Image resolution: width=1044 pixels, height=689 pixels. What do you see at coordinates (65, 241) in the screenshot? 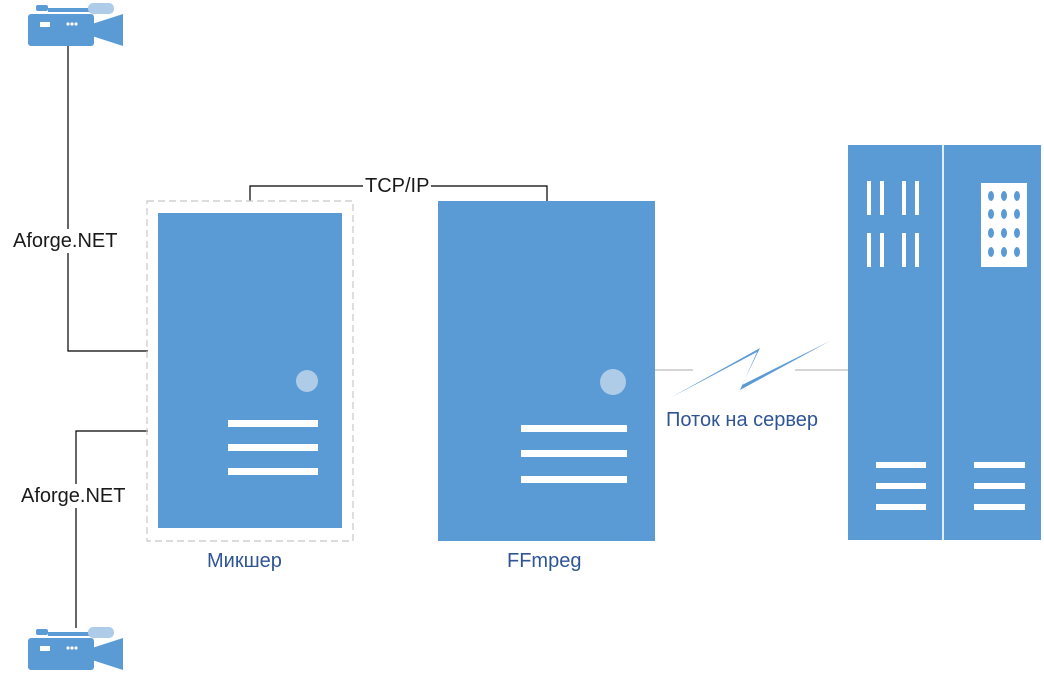
I see `aforge-label-top: Aforge.NET` at bounding box center [65, 241].